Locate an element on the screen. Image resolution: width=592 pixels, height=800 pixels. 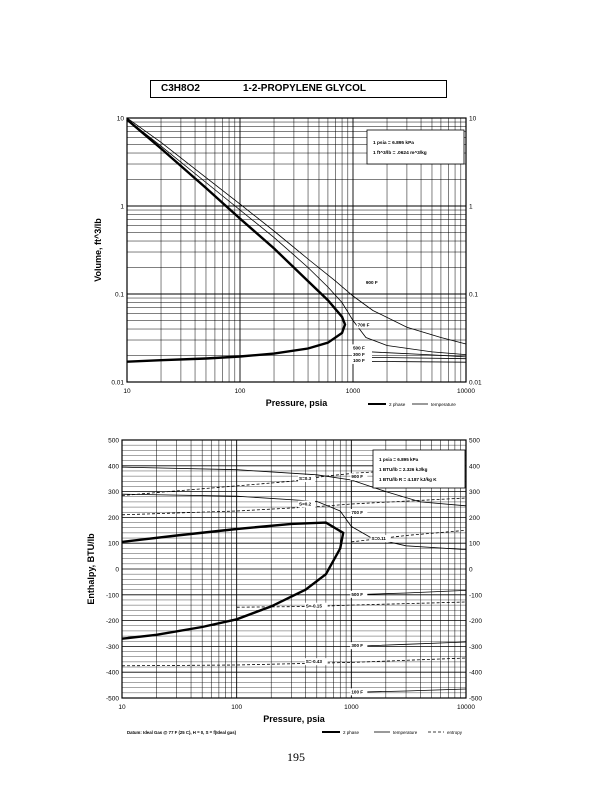
y-tick-label-left: 200 is located at coordinates (113, 518).